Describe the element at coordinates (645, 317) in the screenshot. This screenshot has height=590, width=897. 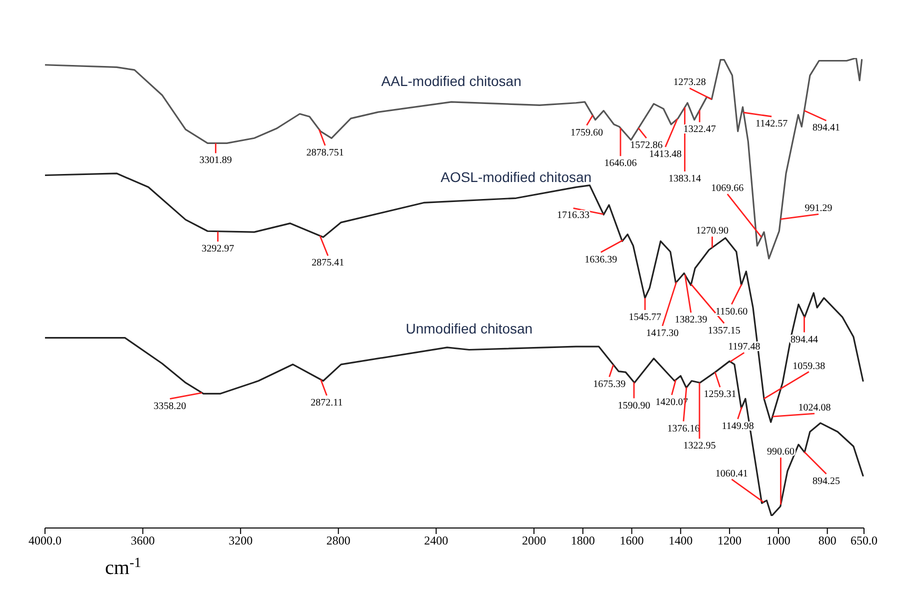
I see `annotation: 1545.77` at that location.